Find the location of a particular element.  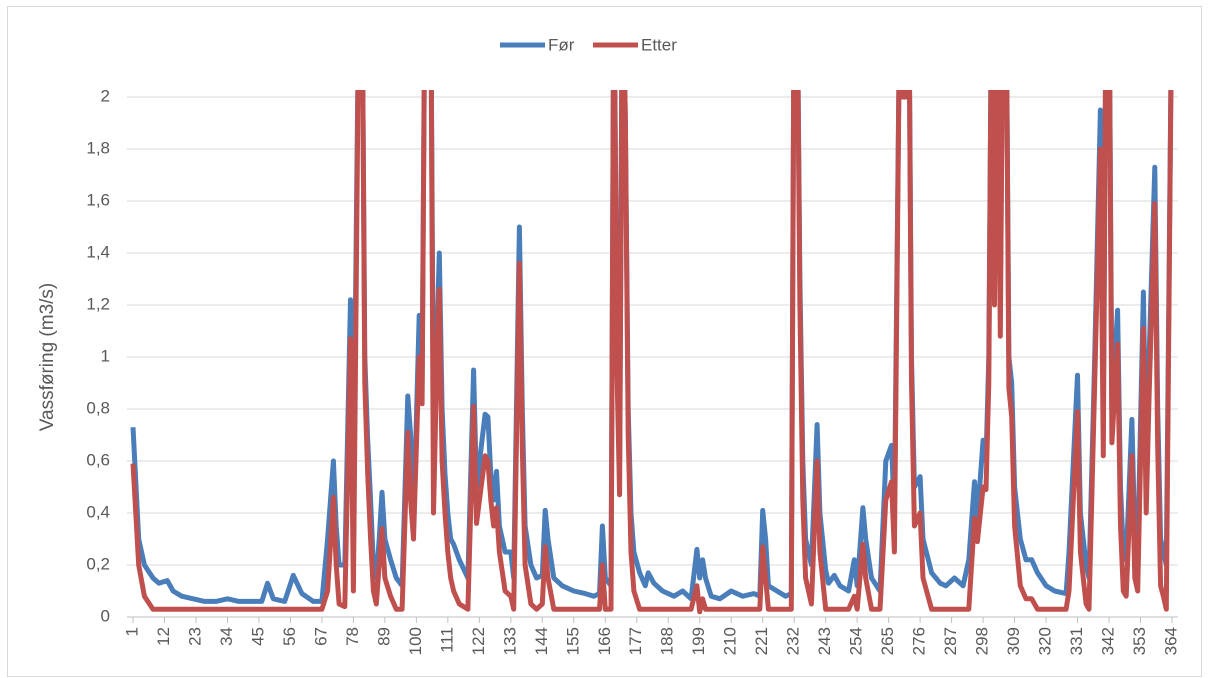

x-tick-label: 353 is located at coordinates (1139, 641).